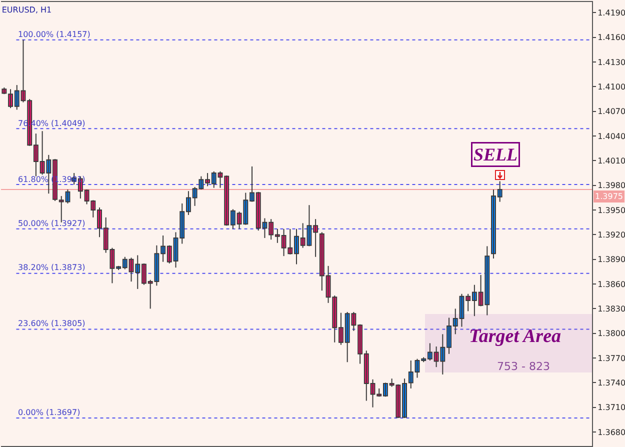  I want to click on y-tick-label: 1.4160, so click(611, 37).